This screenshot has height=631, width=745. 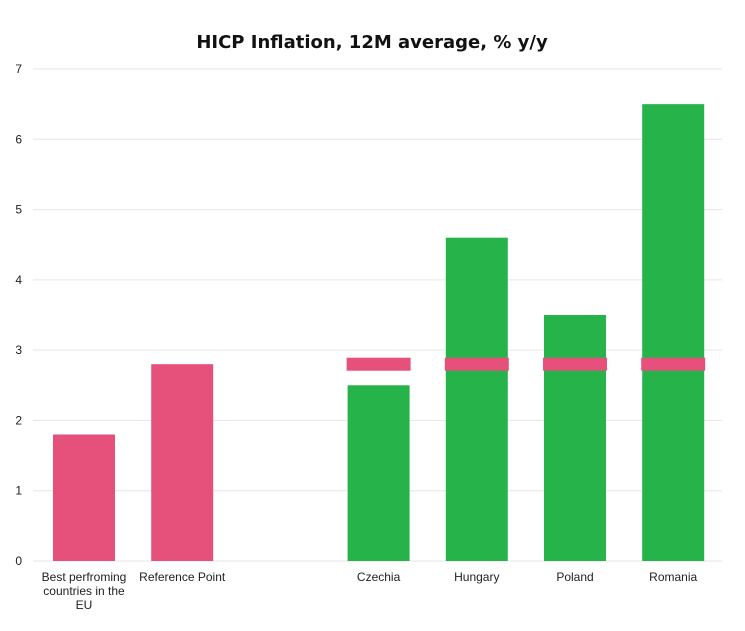 I want to click on x-tick-label: Poland, so click(x=574, y=577).